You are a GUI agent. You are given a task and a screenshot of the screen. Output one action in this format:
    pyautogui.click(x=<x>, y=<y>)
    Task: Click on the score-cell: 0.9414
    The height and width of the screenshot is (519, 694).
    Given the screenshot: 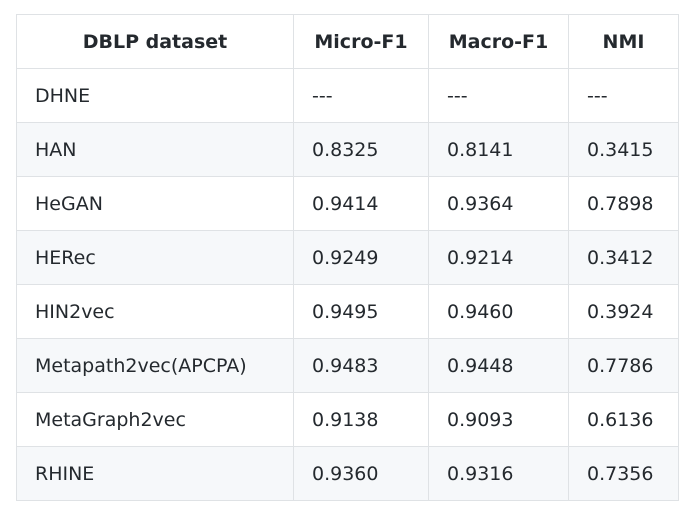 What is the action you would take?
    pyautogui.click(x=361, y=203)
    